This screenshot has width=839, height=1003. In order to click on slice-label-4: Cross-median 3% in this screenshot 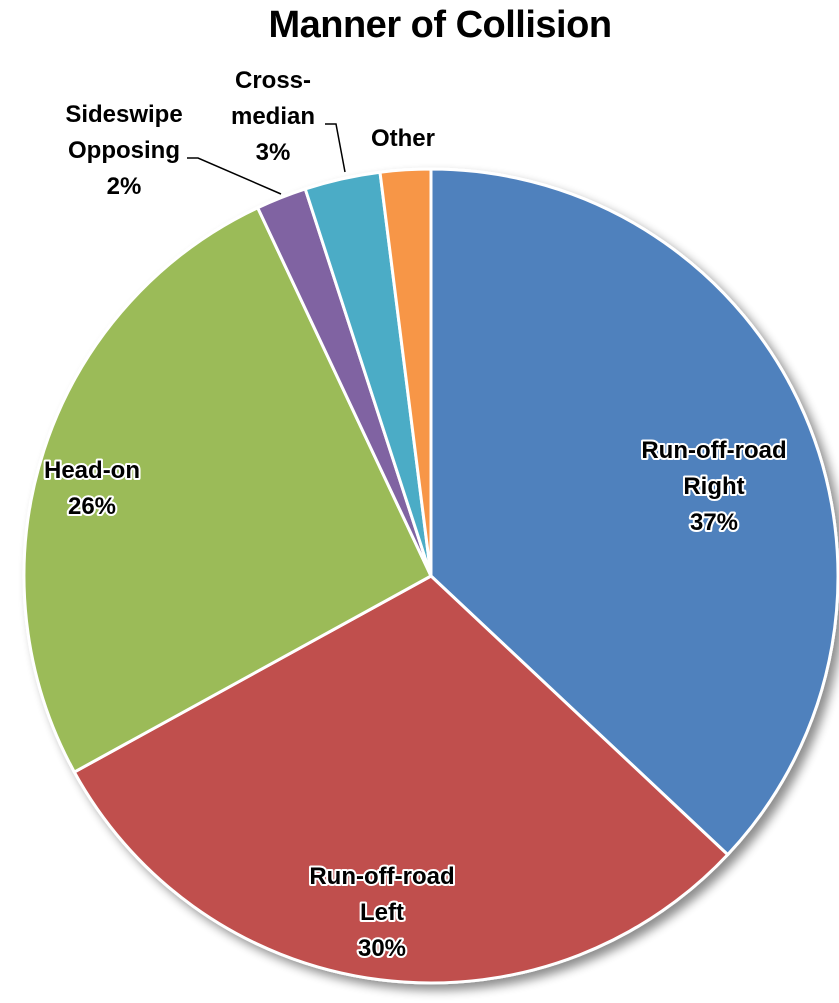, I will do `click(273, 116)`.